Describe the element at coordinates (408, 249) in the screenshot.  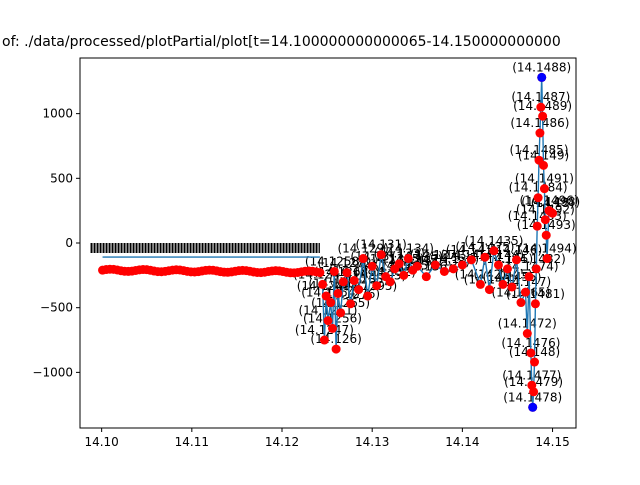
I see `point-annotation: (14.134)` at that location.